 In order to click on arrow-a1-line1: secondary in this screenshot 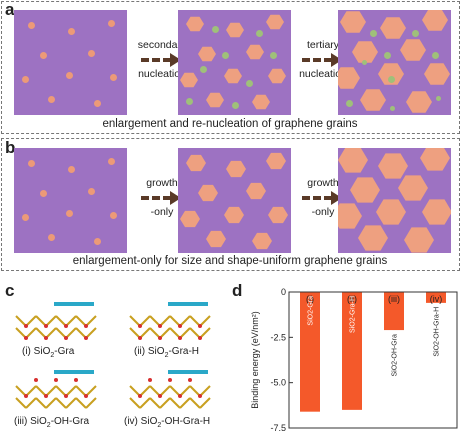, I will do `click(162, 45)`.